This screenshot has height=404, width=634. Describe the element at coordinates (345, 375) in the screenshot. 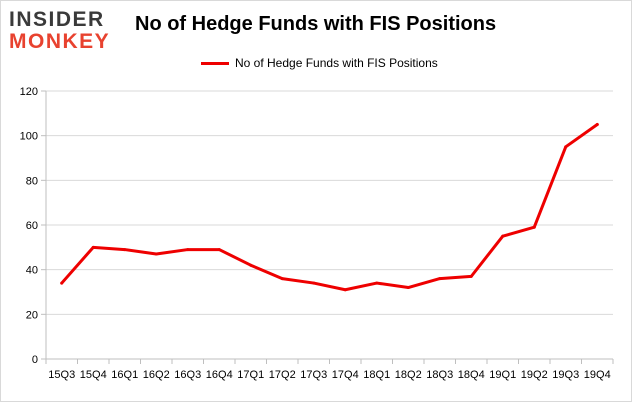

I see `x-tick-label: 17Q4` at that location.